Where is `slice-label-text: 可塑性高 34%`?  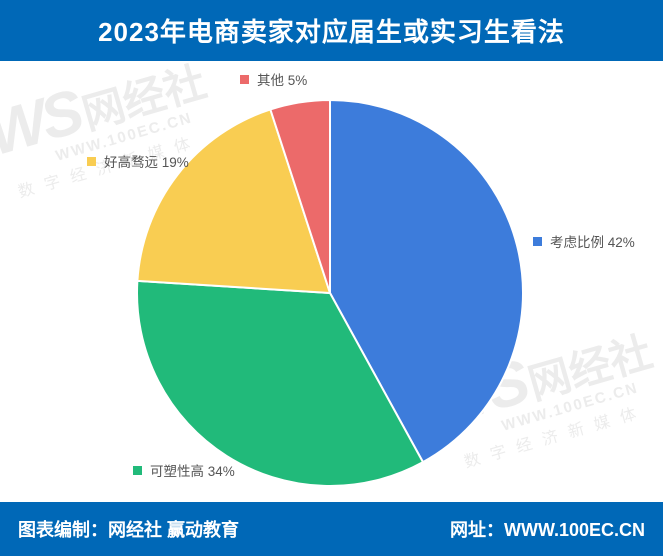 slice-label-text: 可塑性高 34% is located at coordinates (192, 471).